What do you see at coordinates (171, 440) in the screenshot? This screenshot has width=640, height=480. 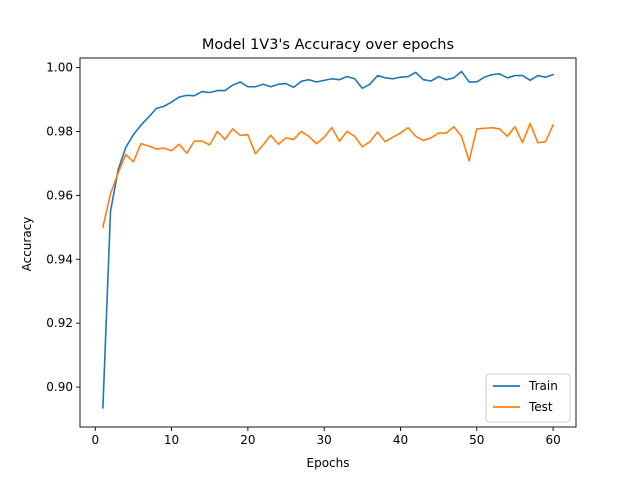 I see `x-tick-label: 10` at bounding box center [171, 440].